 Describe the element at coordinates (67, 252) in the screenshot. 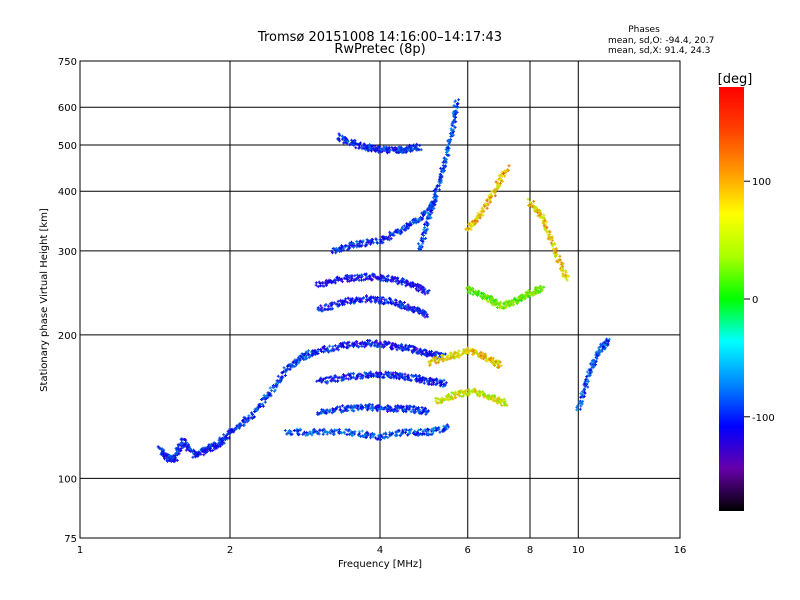

I see `y-tick-label: 300` at that location.